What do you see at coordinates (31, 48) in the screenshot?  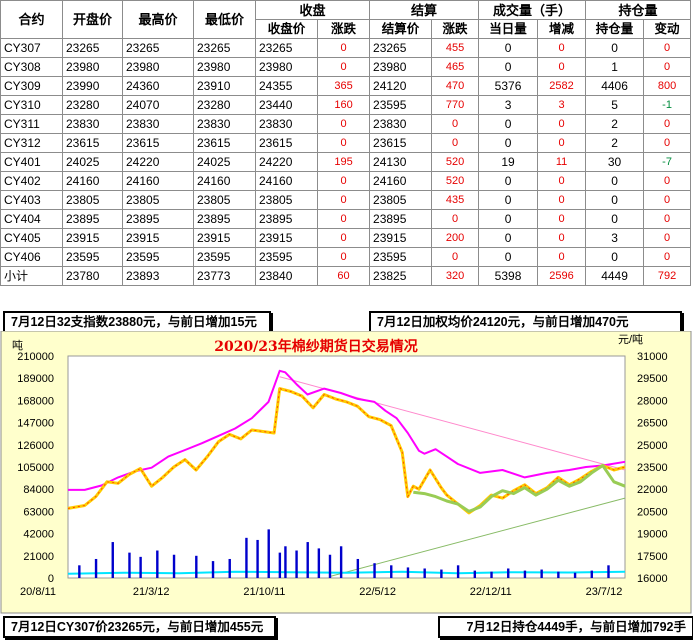 I see `contract-cell: CY307` at bounding box center [31, 48].